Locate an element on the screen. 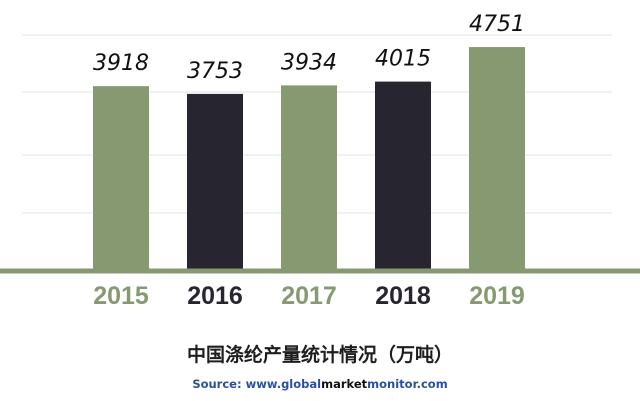 The height and width of the screenshot is (401, 640). value-label-2015: 3918 is located at coordinates (121, 63).